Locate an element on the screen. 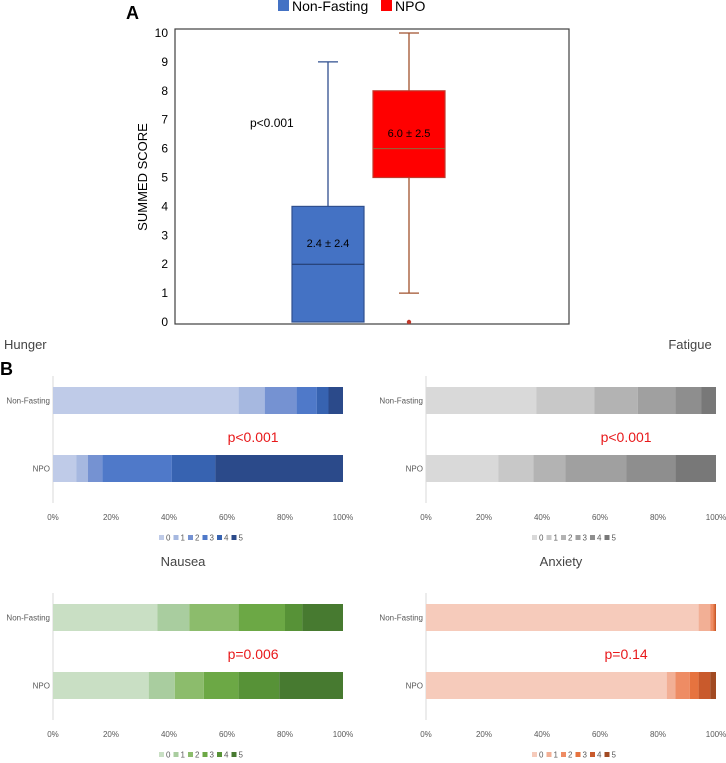 Image resolution: width=726 pixels, height=763 pixels. legend-label-fatigue-3: 3 is located at coordinates (585, 538).